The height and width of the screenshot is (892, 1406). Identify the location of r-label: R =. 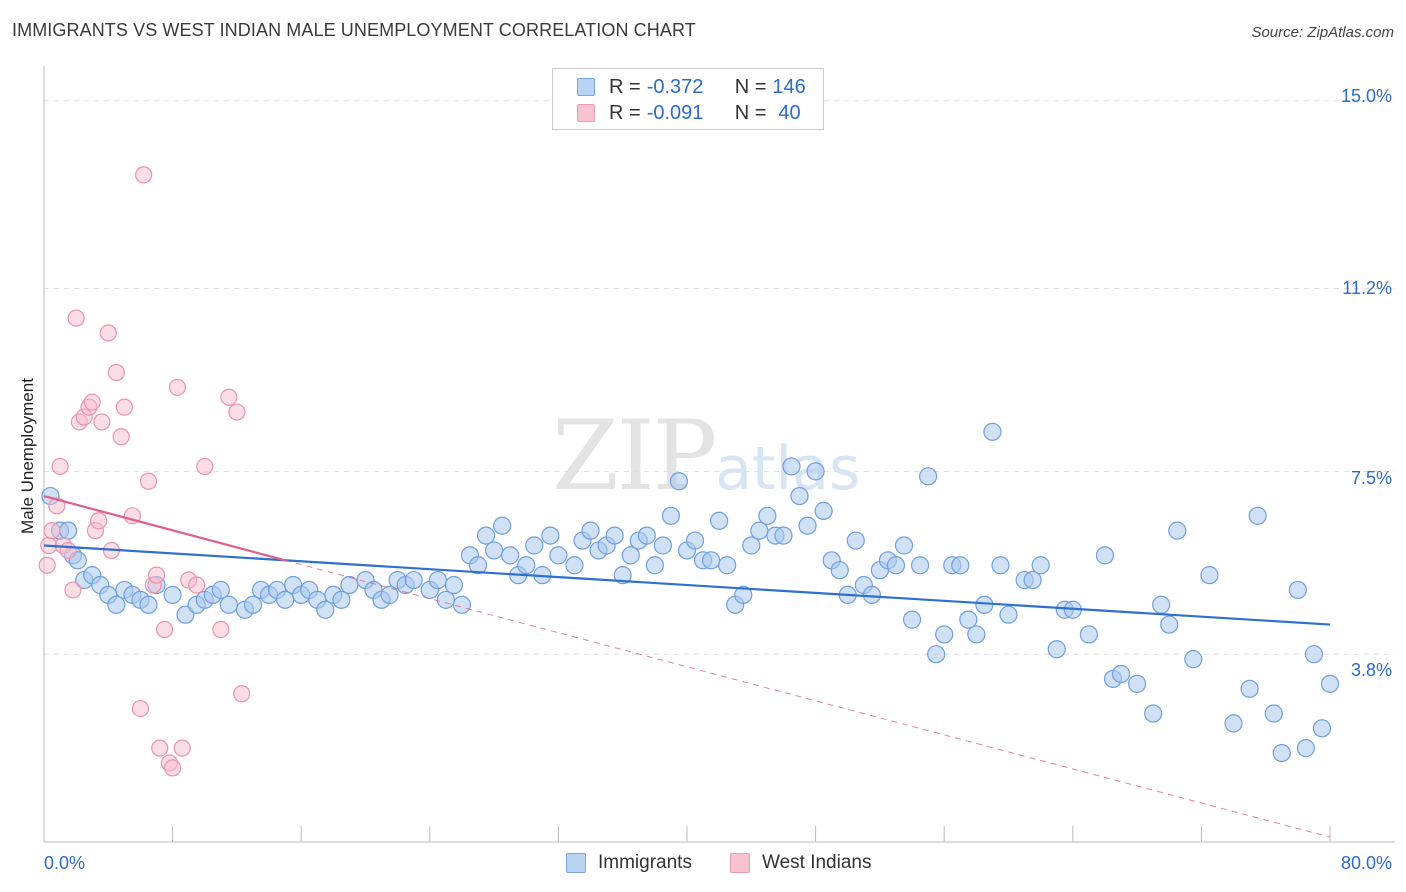
(625, 112).